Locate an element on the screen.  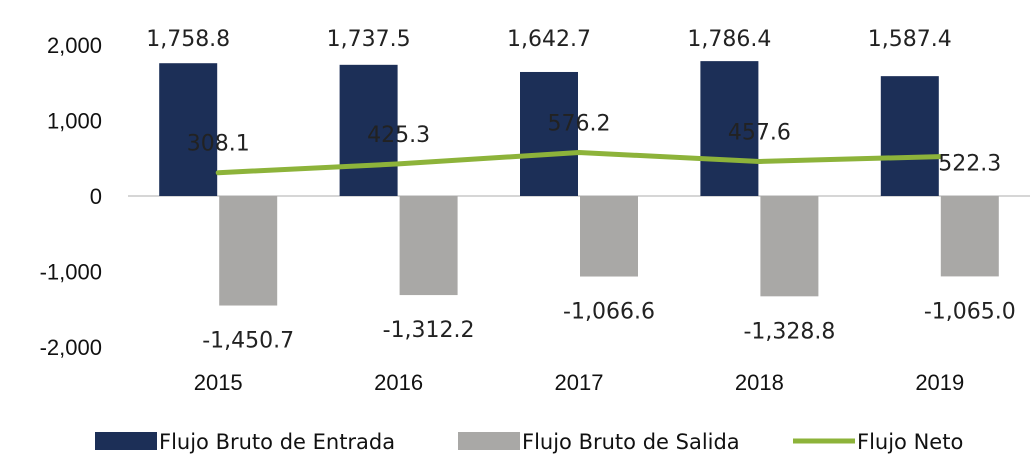
legend-label: Flujo Bruto de Entrada is located at coordinates (277, 442).